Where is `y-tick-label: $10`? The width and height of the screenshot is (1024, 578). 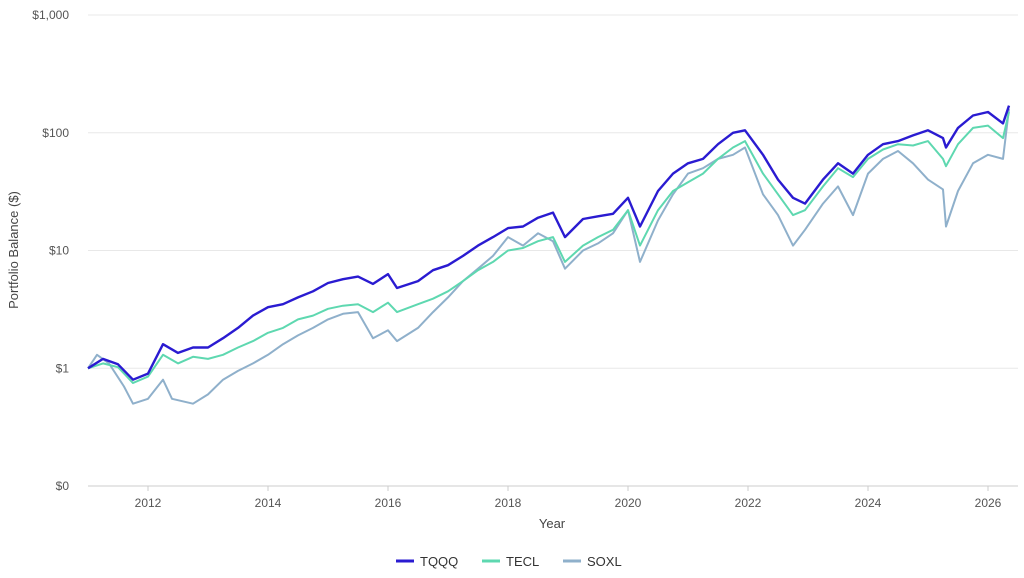
y-tick-label: $10 is located at coordinates (59, 251).